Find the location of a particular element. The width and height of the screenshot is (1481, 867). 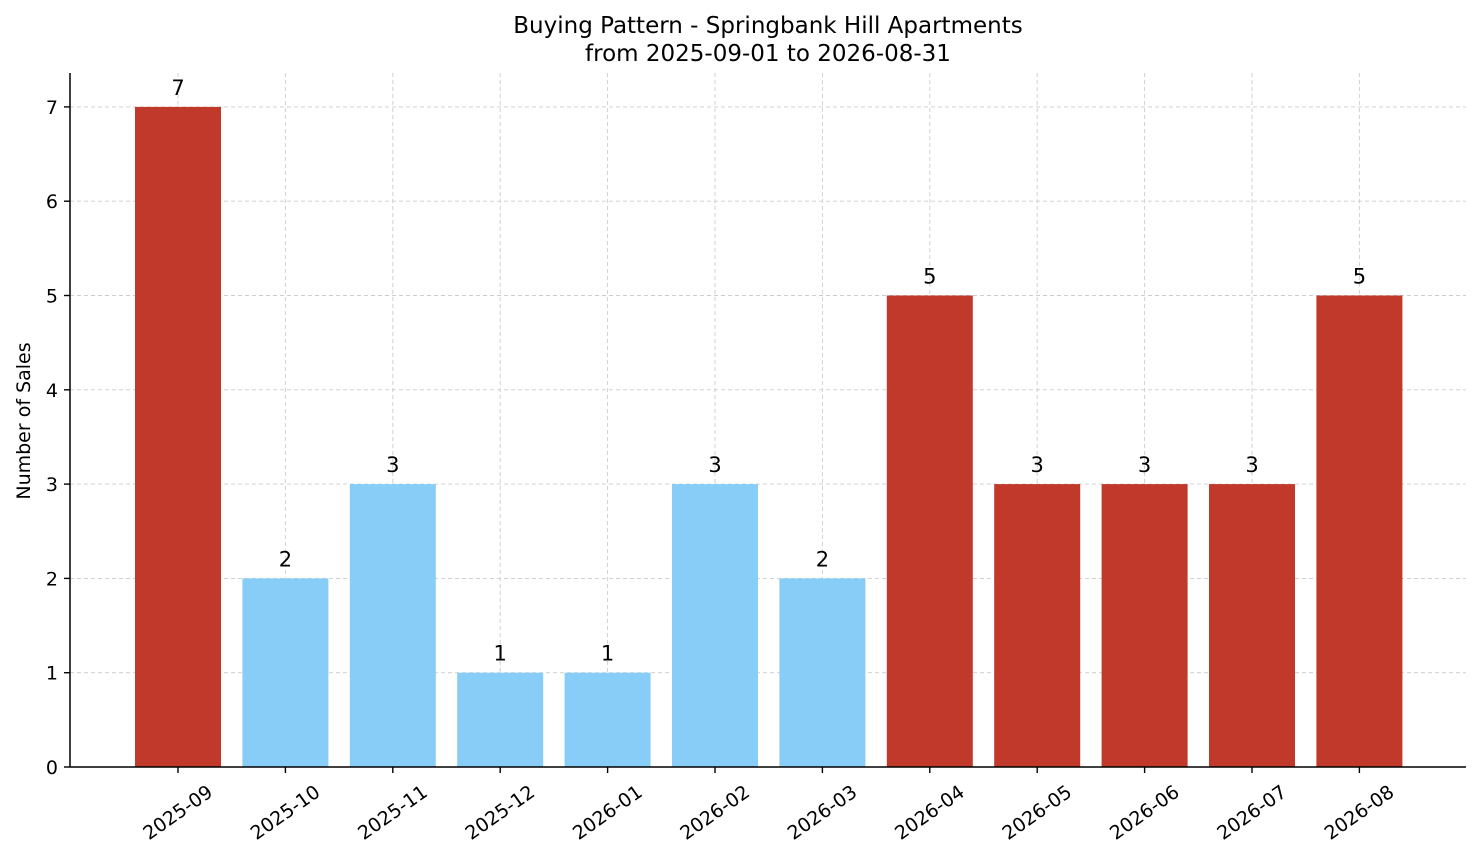

x-tick-label: 2026-05 is located at coordinates (1037, 813).